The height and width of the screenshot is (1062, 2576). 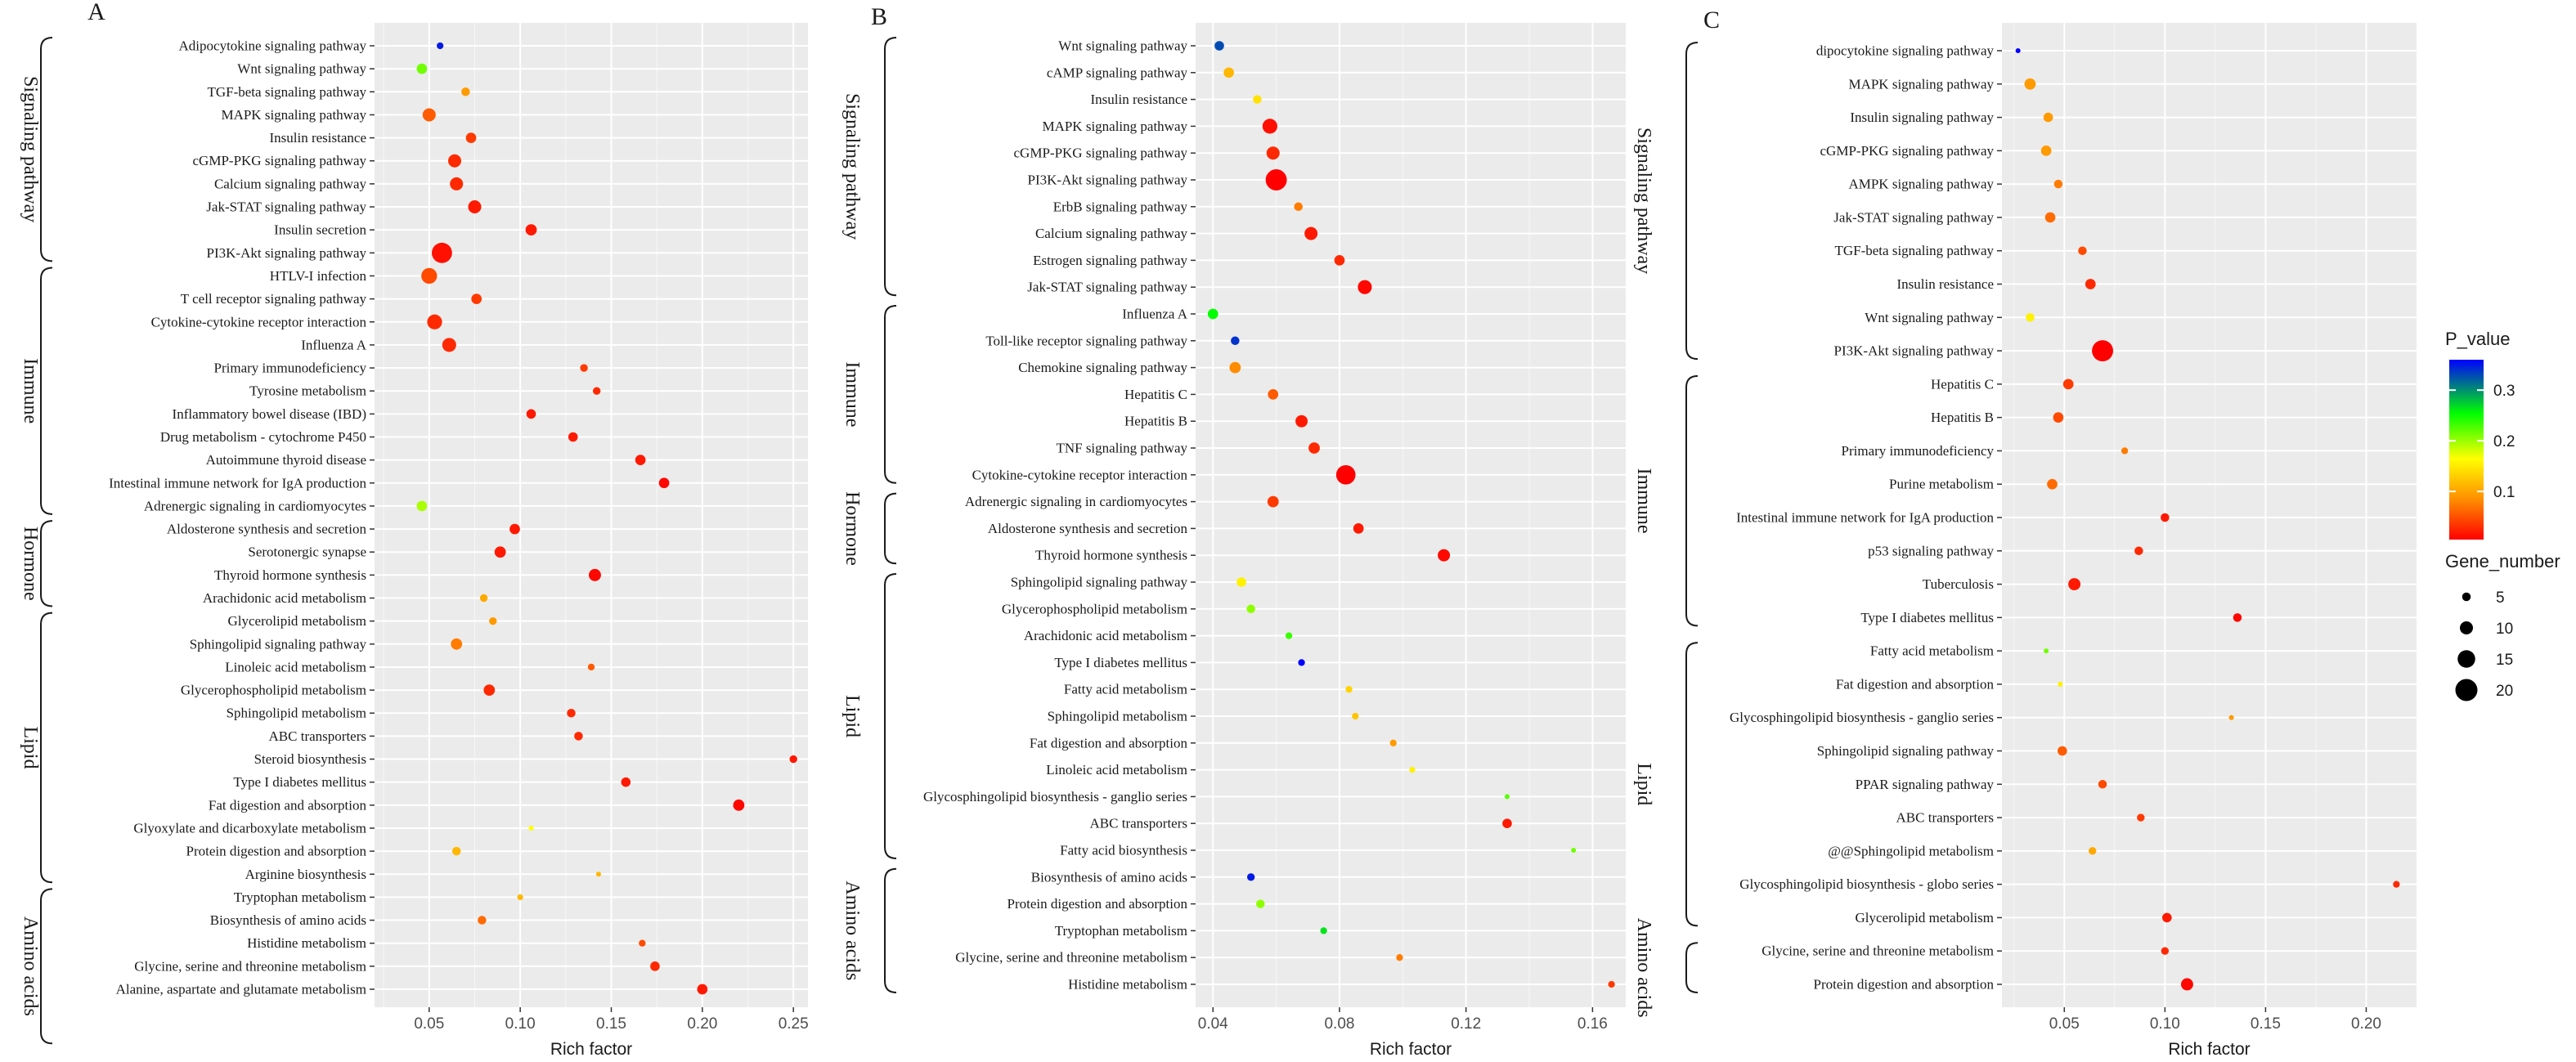 I want to click on group-label: Amino acids, so click(x=1643, y=968).